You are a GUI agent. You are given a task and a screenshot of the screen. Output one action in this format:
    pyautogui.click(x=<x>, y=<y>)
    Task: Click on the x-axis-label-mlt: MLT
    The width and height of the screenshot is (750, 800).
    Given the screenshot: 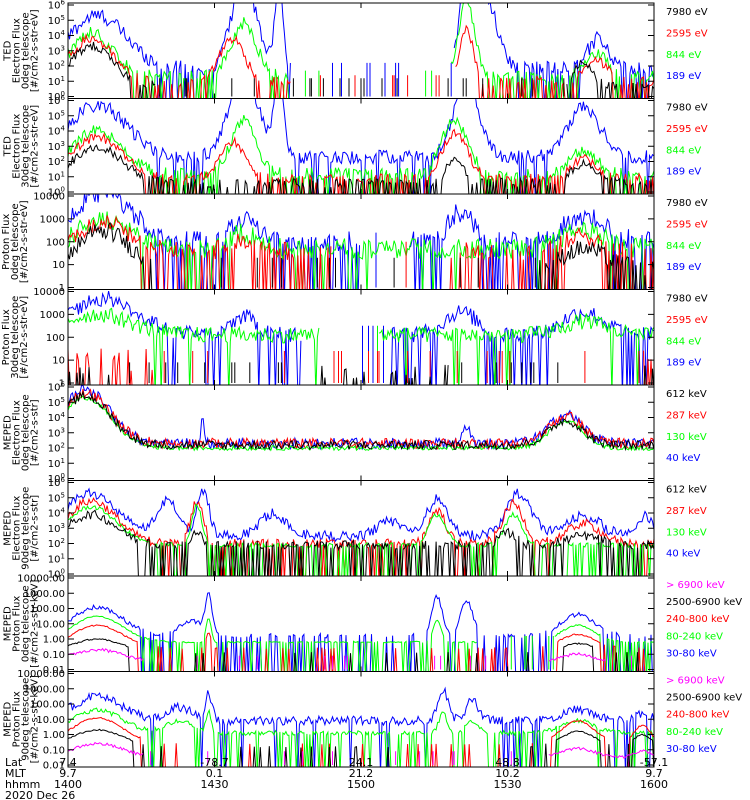 What is the action you would take?
    pyautogui.click(x=15, y=773)
    